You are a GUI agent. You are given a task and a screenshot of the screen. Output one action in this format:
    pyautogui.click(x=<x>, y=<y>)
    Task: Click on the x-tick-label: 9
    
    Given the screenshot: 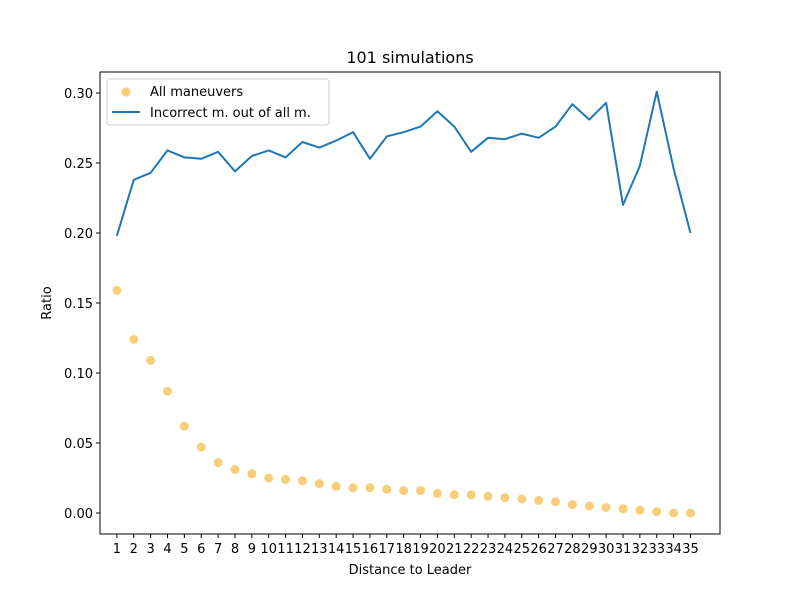 What is the action you would take?
    pyautogui.click(x=252, y=549)
    